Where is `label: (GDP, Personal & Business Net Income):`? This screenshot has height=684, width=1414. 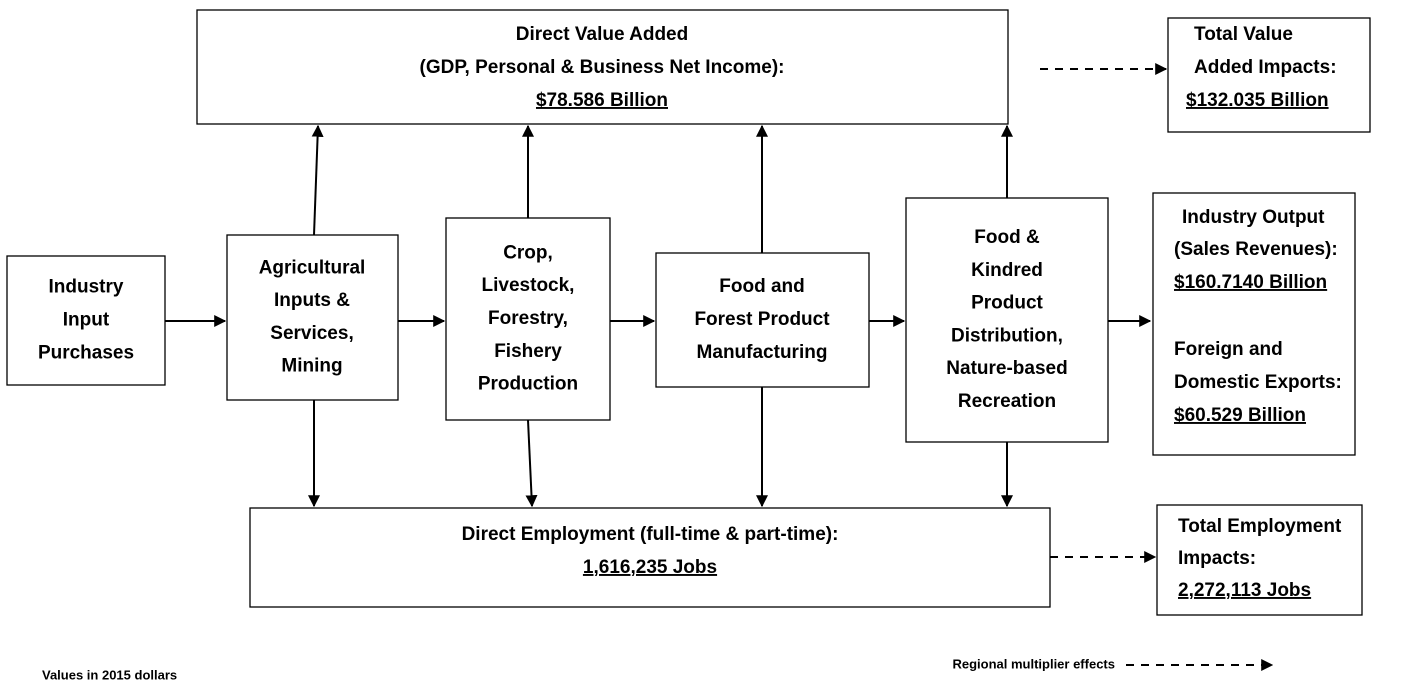
label: (GDP, Personal & Business Net Income): is located at coordinates (602, 67).